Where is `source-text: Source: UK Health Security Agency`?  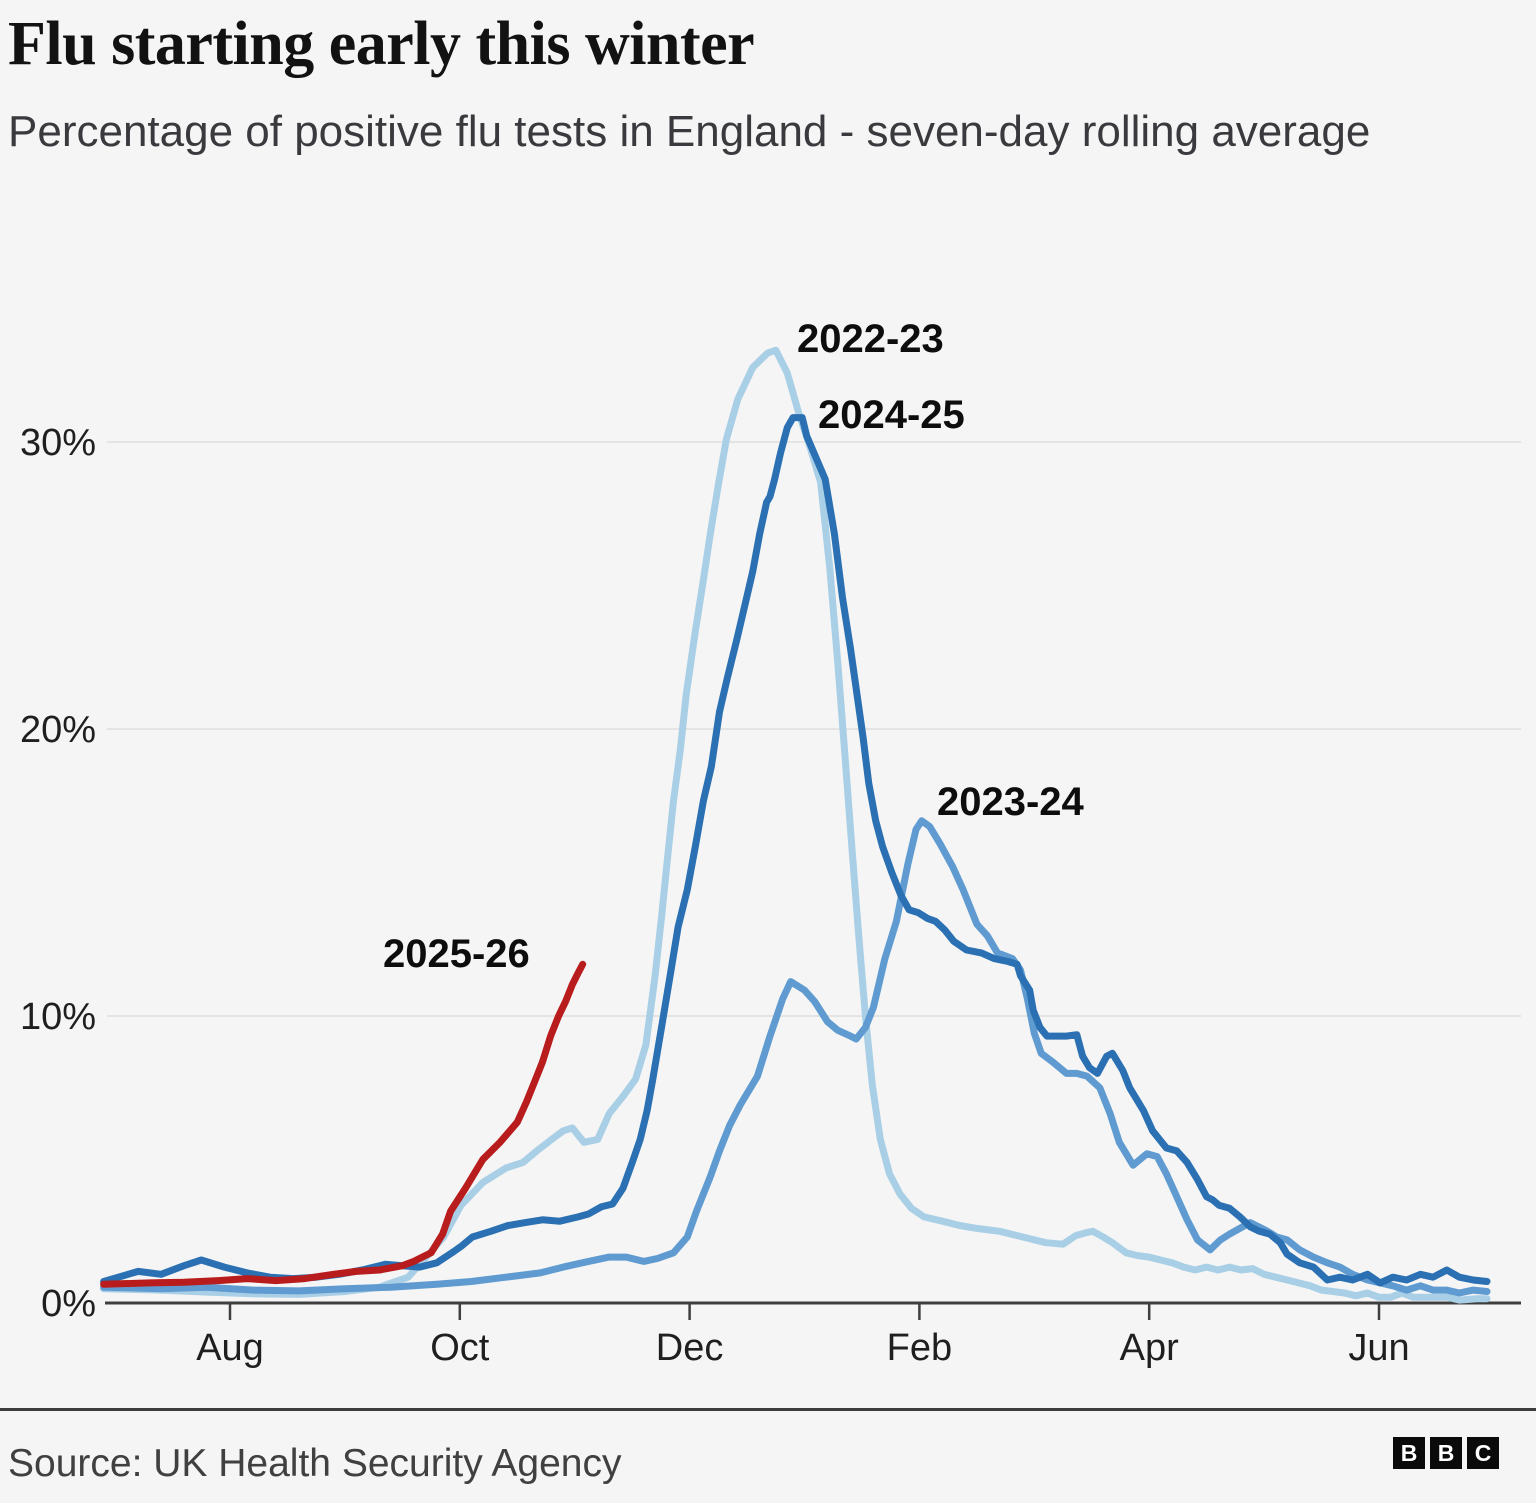
source-text: Source: UK Health Security Agency is located at coordinates (315, 1463).